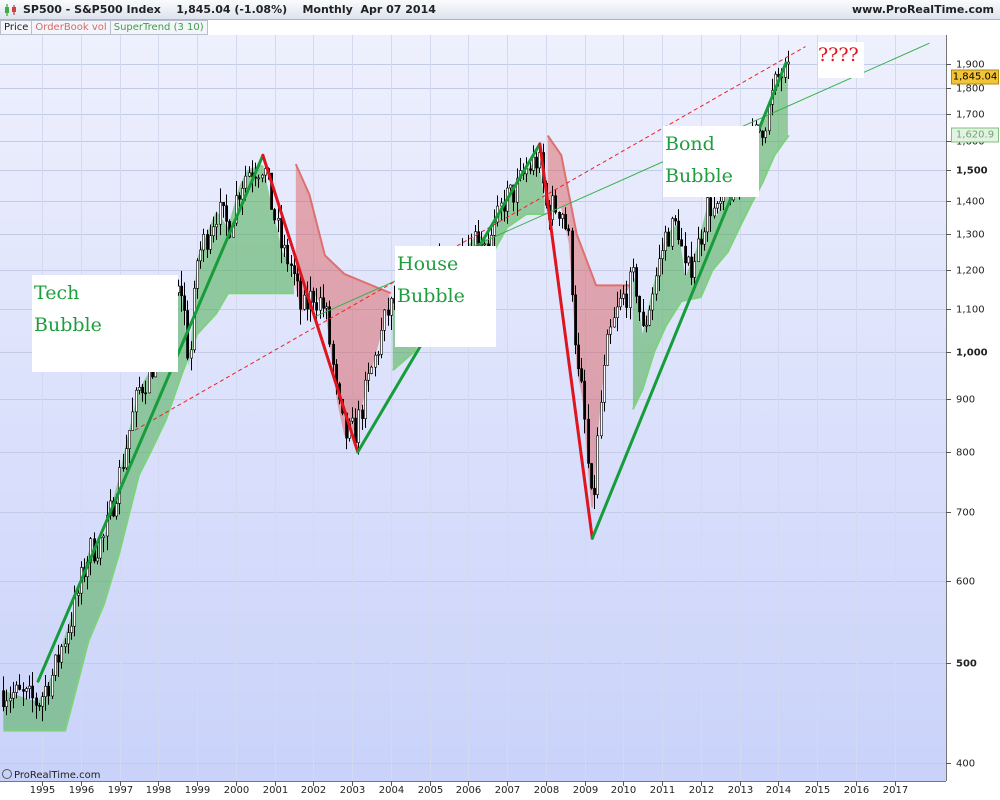  I want to click on time-tick-label: 1999, so click(197, 790).